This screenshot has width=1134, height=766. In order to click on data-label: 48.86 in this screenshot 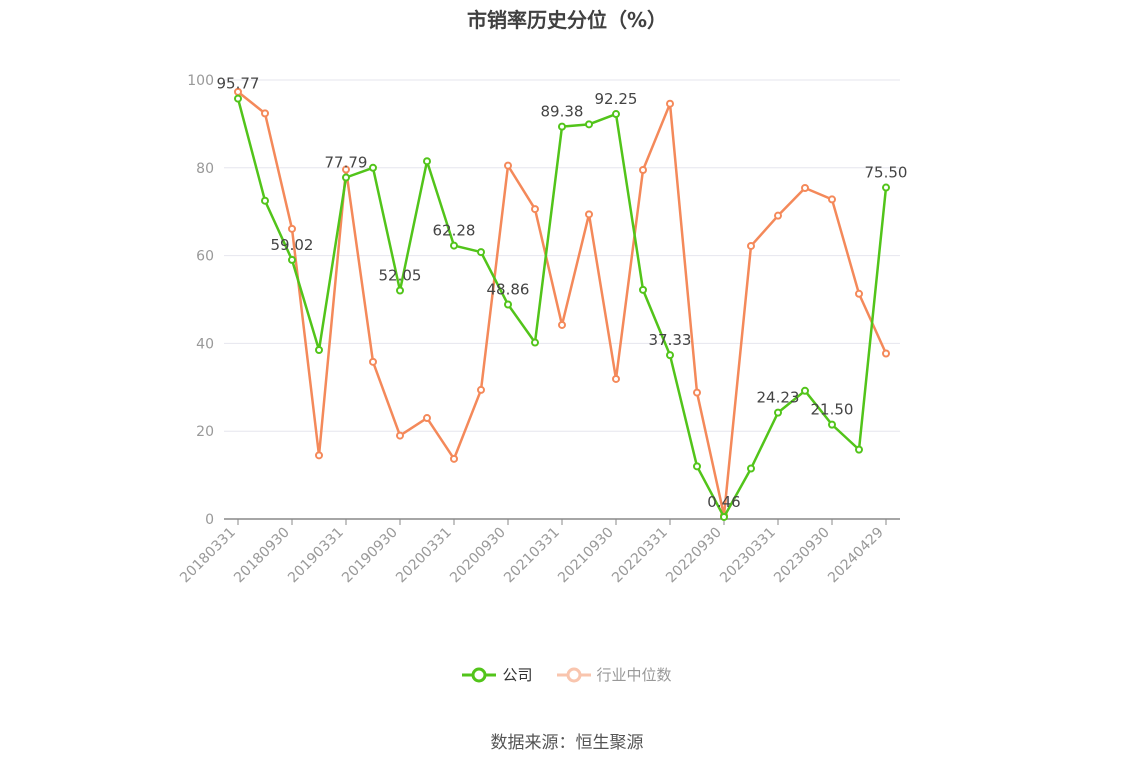, I will do `click(508, 290)`.